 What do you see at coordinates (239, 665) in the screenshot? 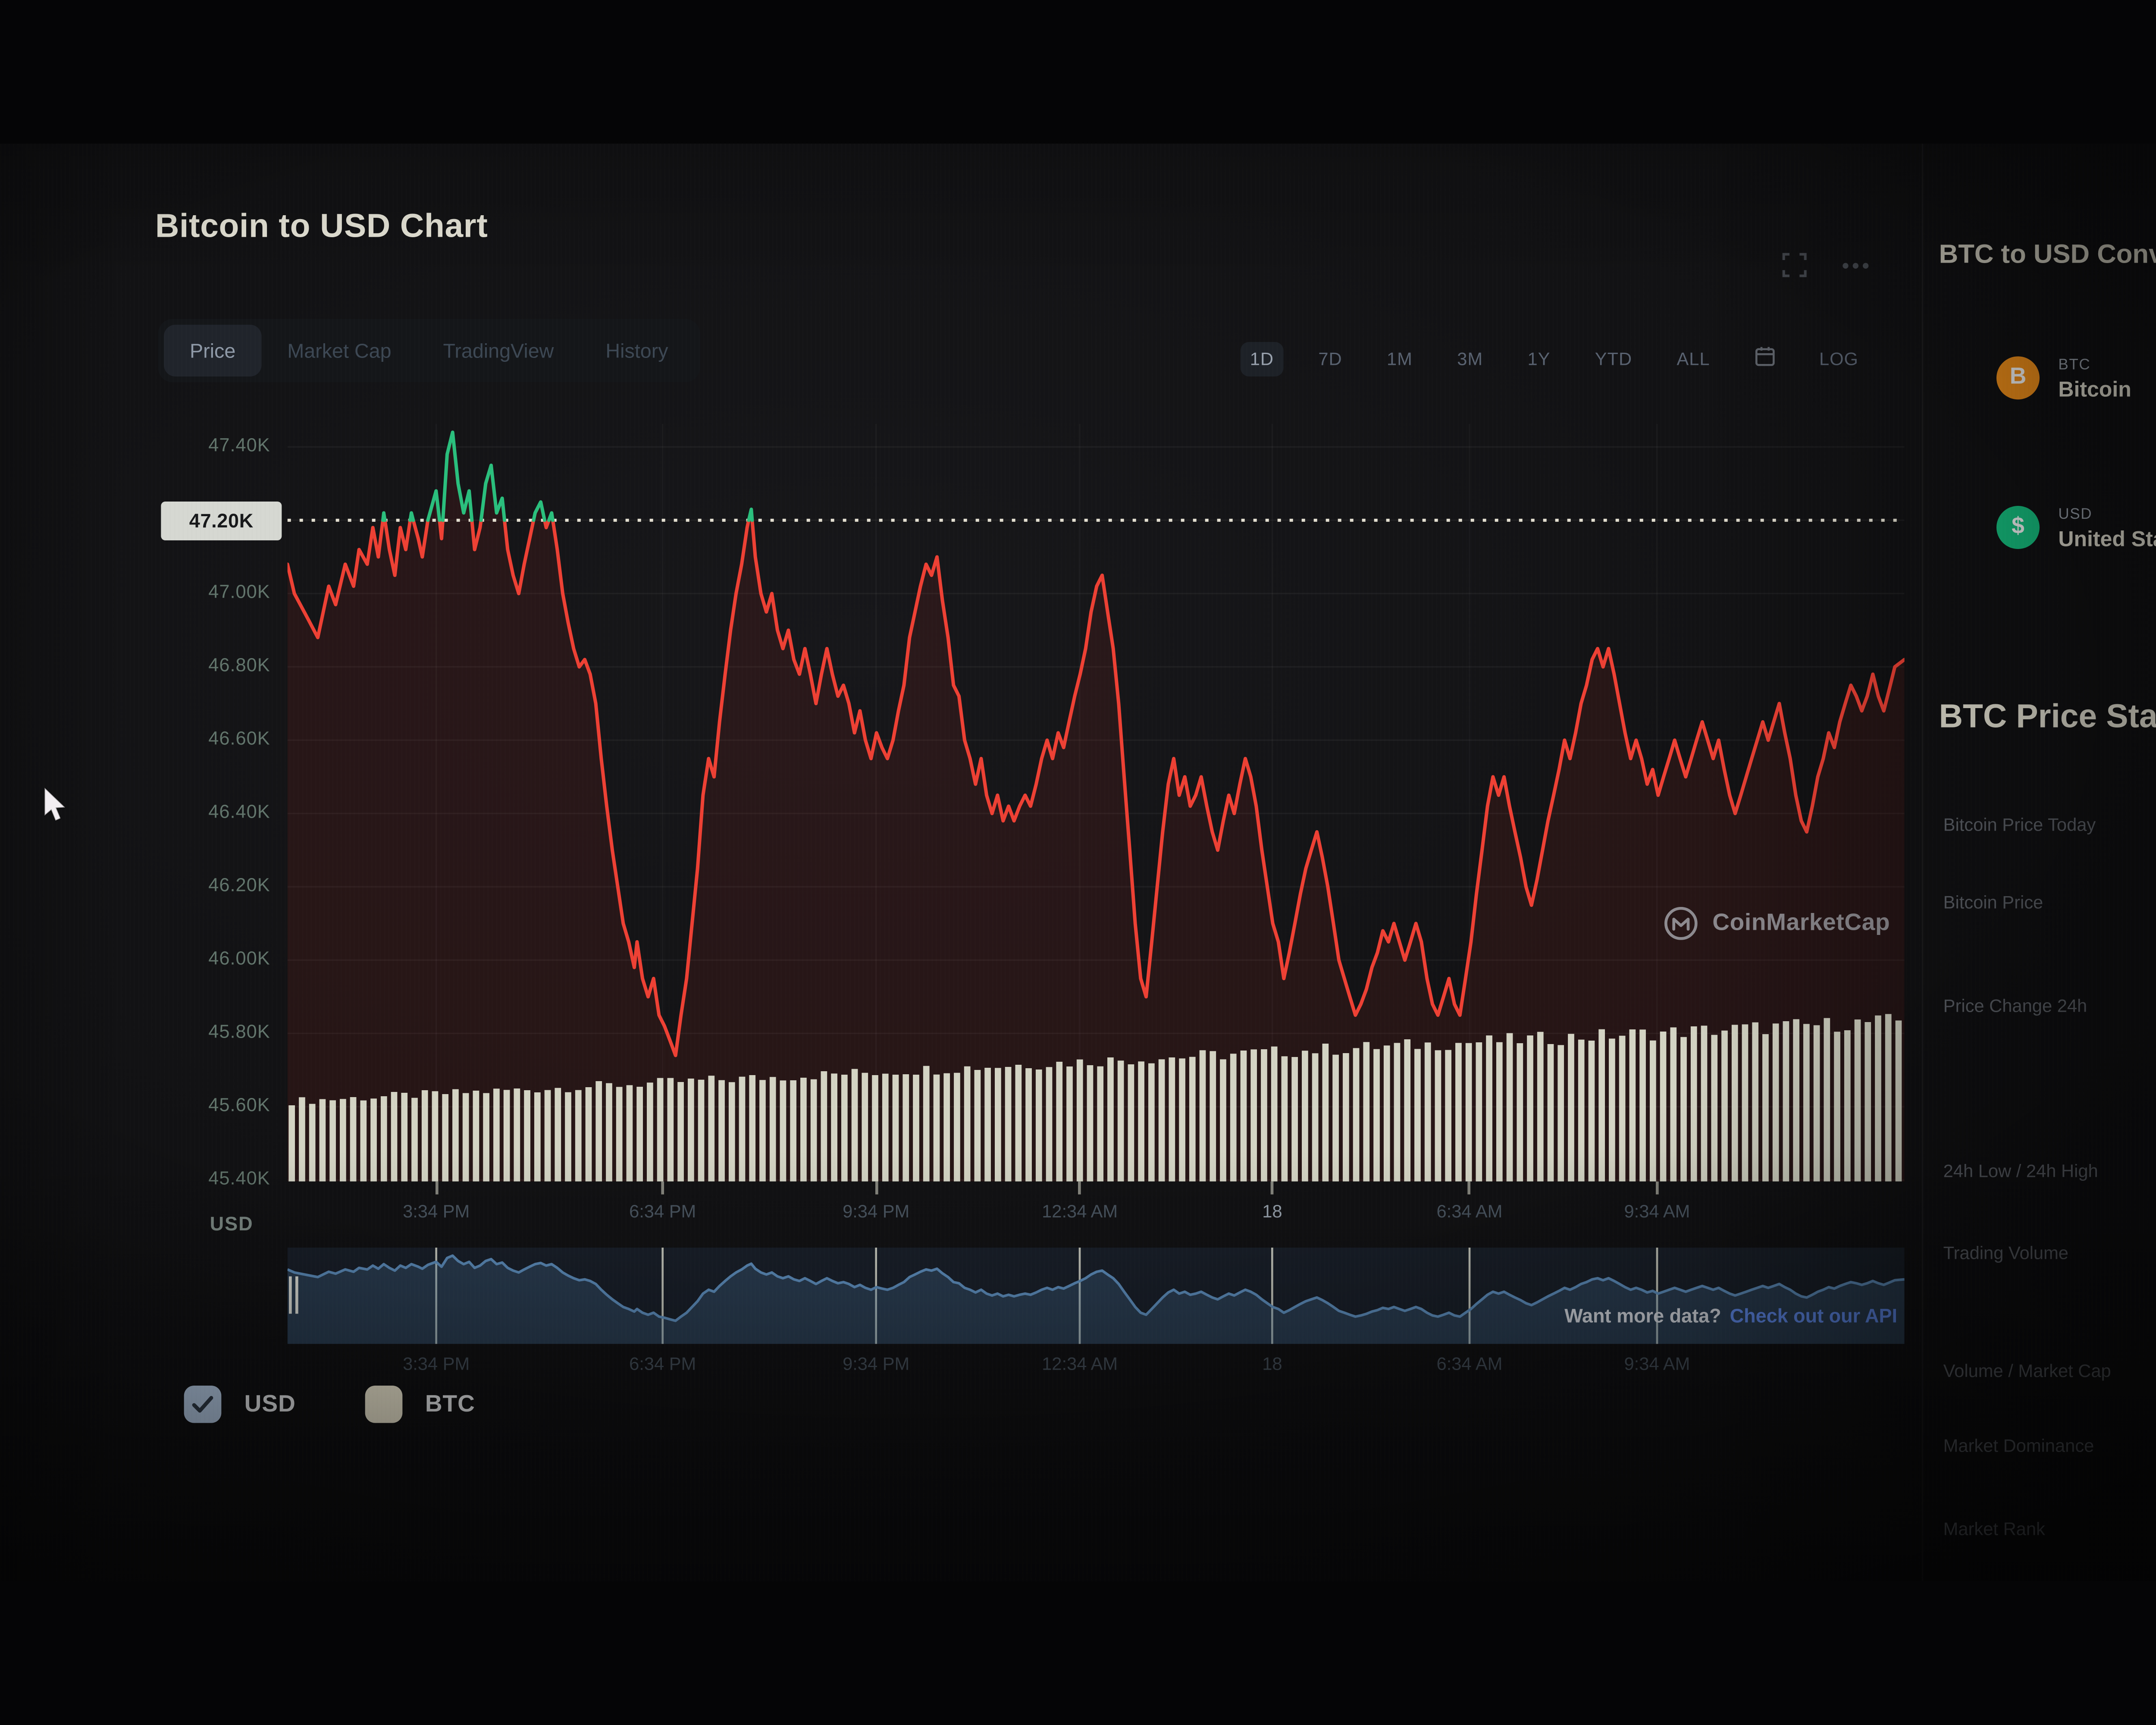
I see `y-tick-46-80k: 46.80K` at bounding box center [239, 665].